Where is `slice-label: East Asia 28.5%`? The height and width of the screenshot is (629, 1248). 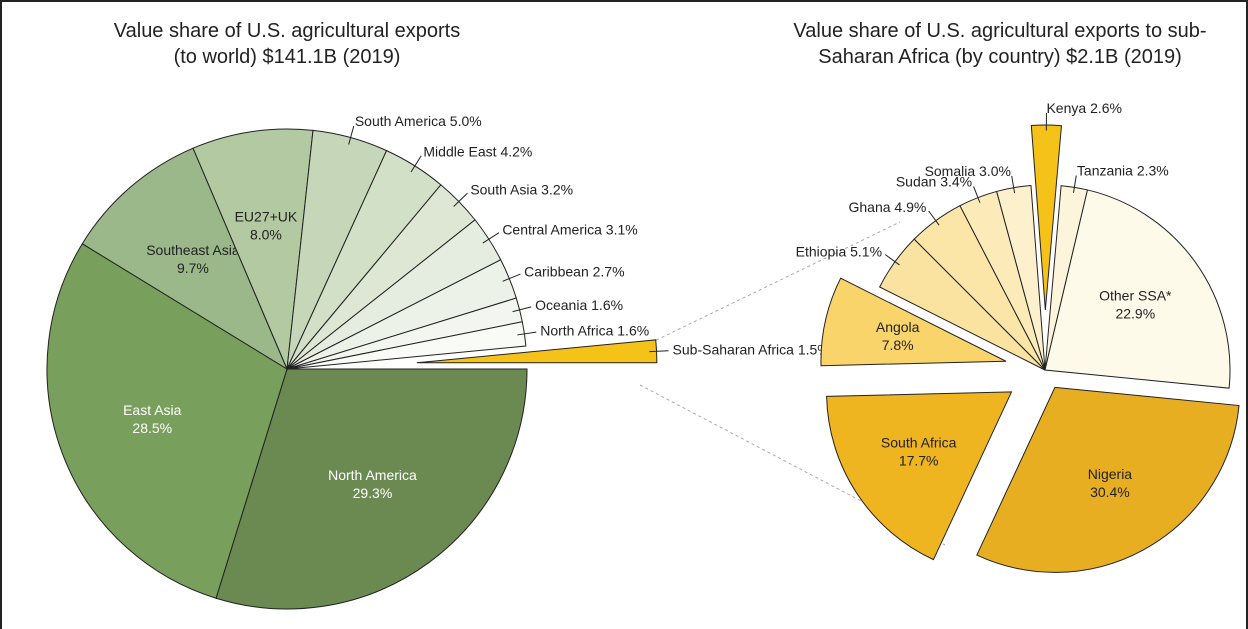 slice-label: East Asia 28.5% is located at coordinates (152, 419).